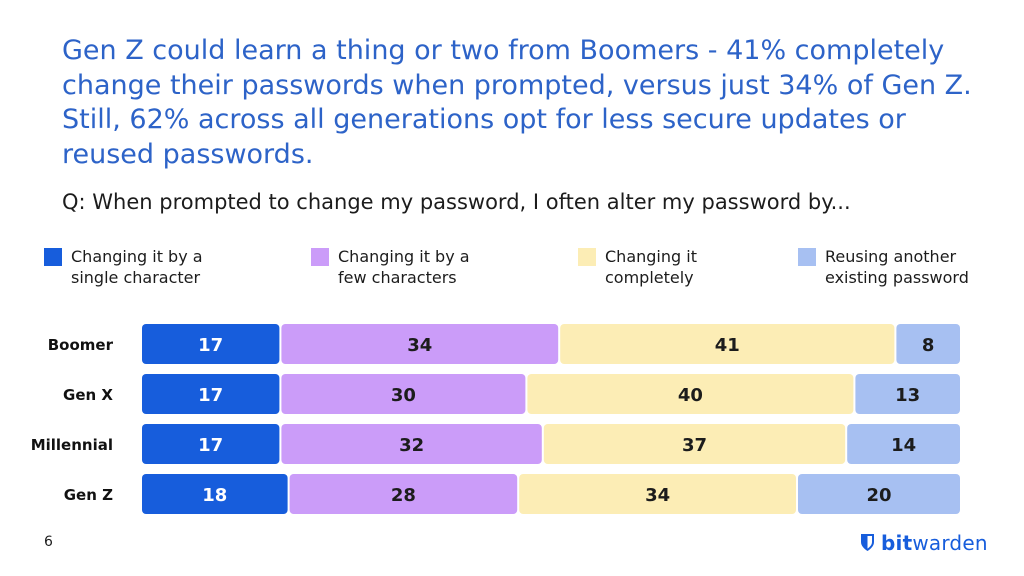  I want to click on legend-label: Reusing another existing password, so click(897, 267).